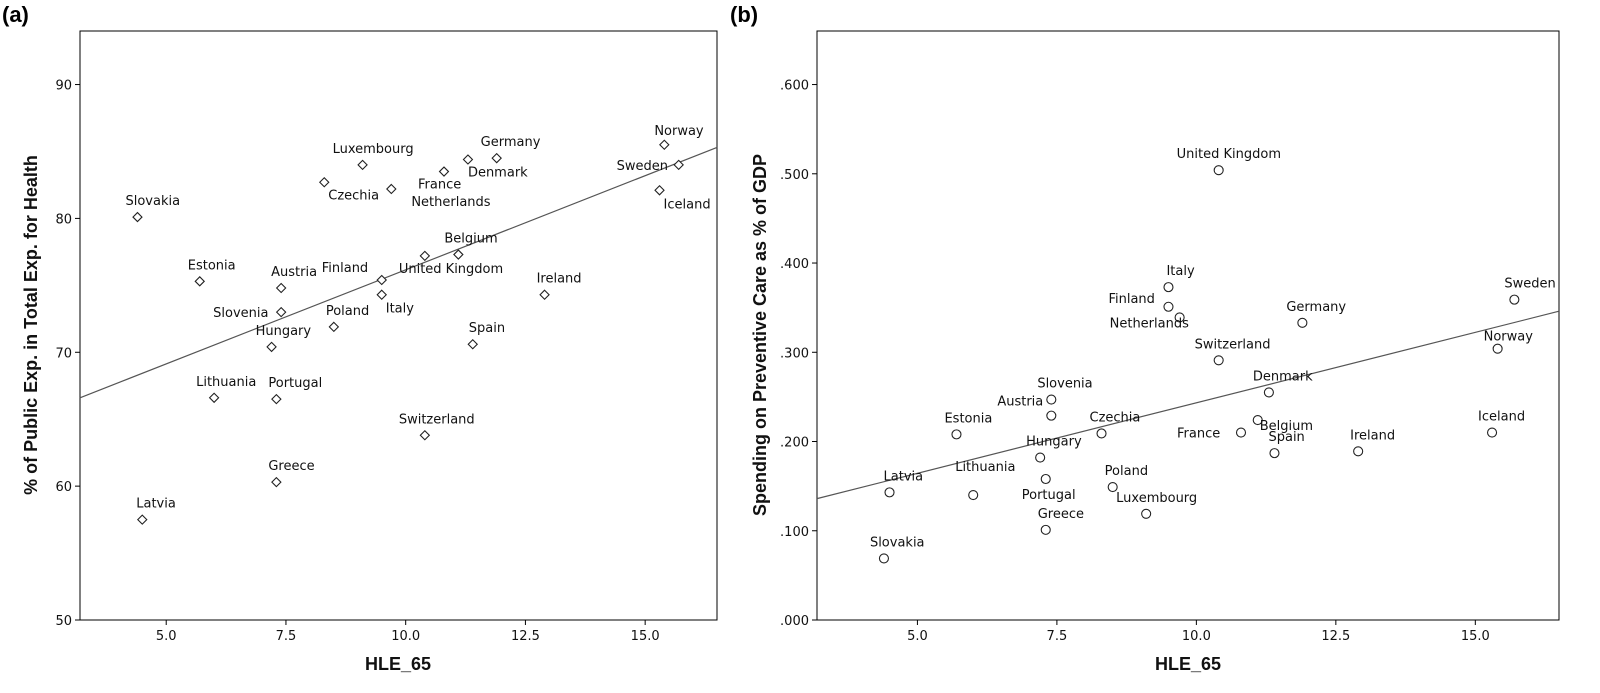  What do you see at coordinates (889, 492) in the screenshot?
I see `point-latvia-b` at bounding box center [889, 492].